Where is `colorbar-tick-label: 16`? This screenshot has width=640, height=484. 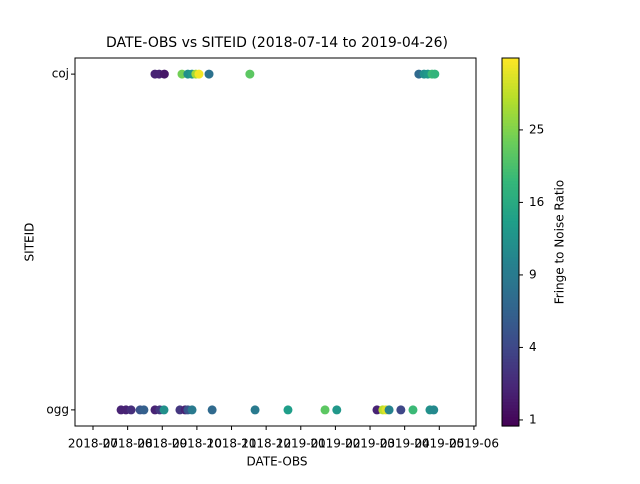
colorbar-tick-label: 16 is located at coordinates (536, 202).